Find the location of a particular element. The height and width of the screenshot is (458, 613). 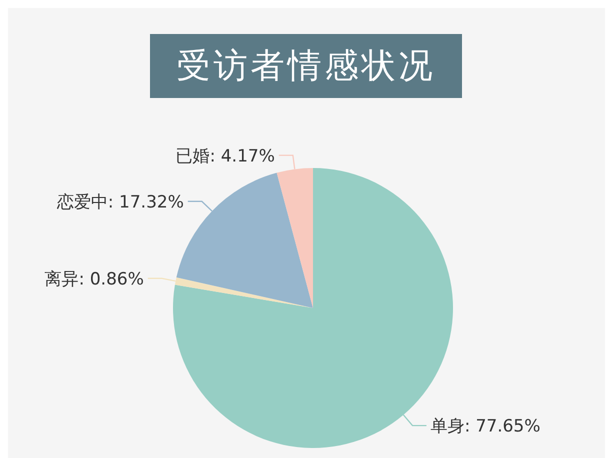

slice-label: 离异: 0.86% is located at coordinates (94, 279).